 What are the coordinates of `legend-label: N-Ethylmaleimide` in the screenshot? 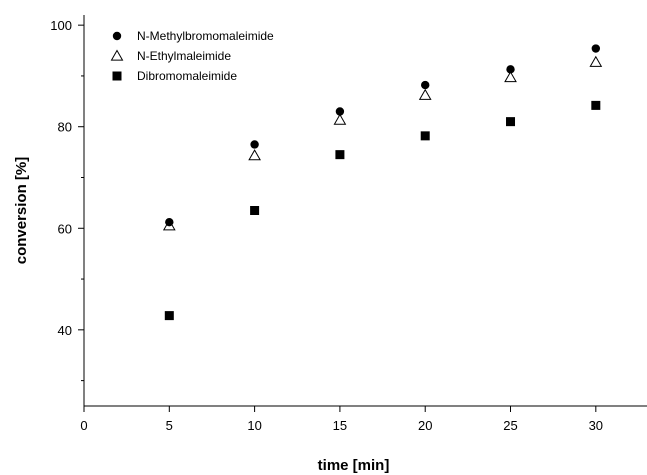 It's located at (184, 56).